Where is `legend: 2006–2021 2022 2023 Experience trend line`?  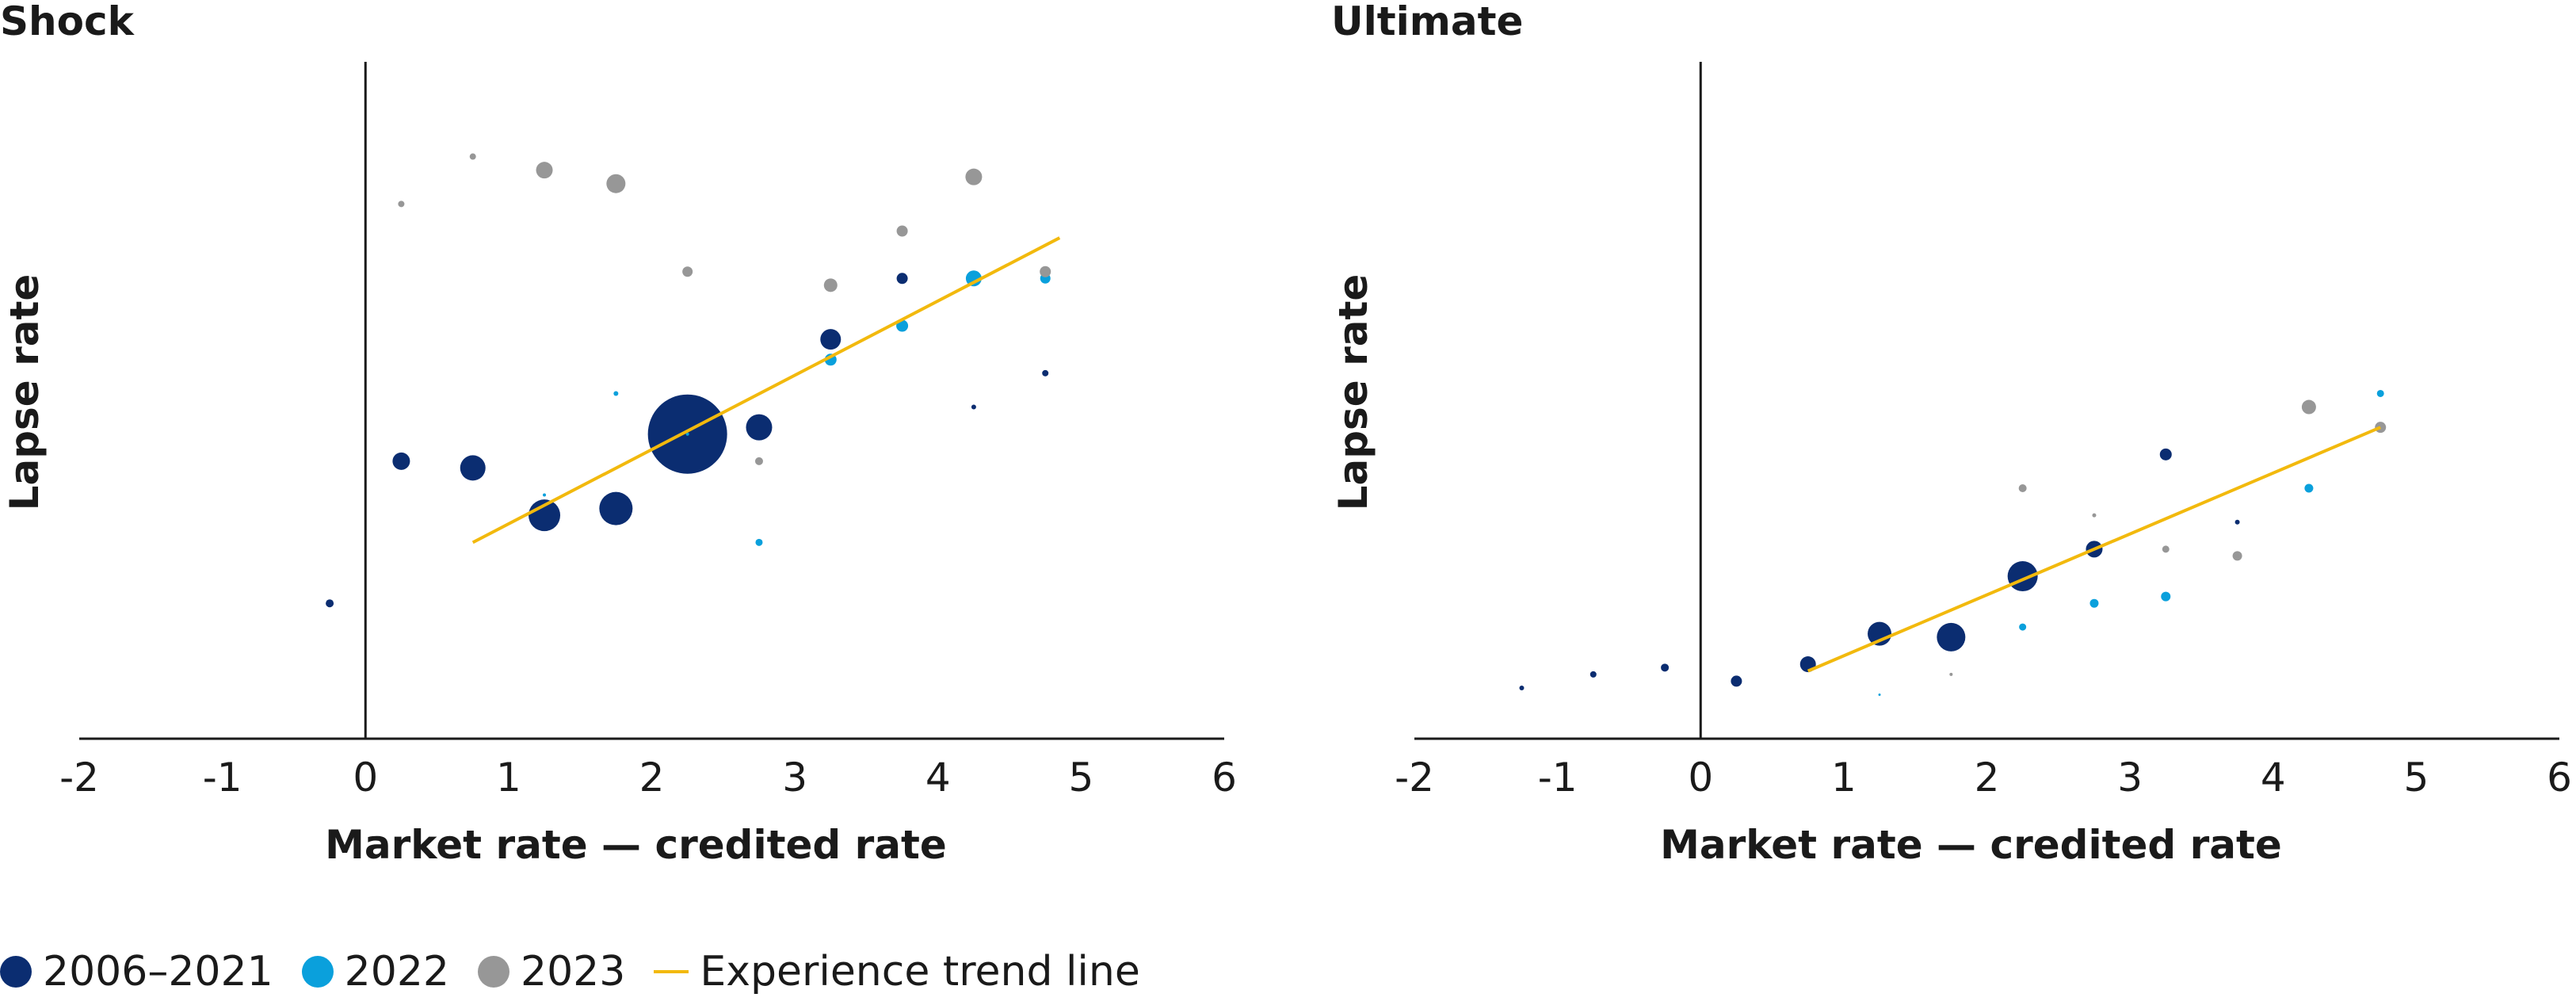 legend: 2006–2021 2022 2023 Experience trend line is located at coordinates (584, 971).